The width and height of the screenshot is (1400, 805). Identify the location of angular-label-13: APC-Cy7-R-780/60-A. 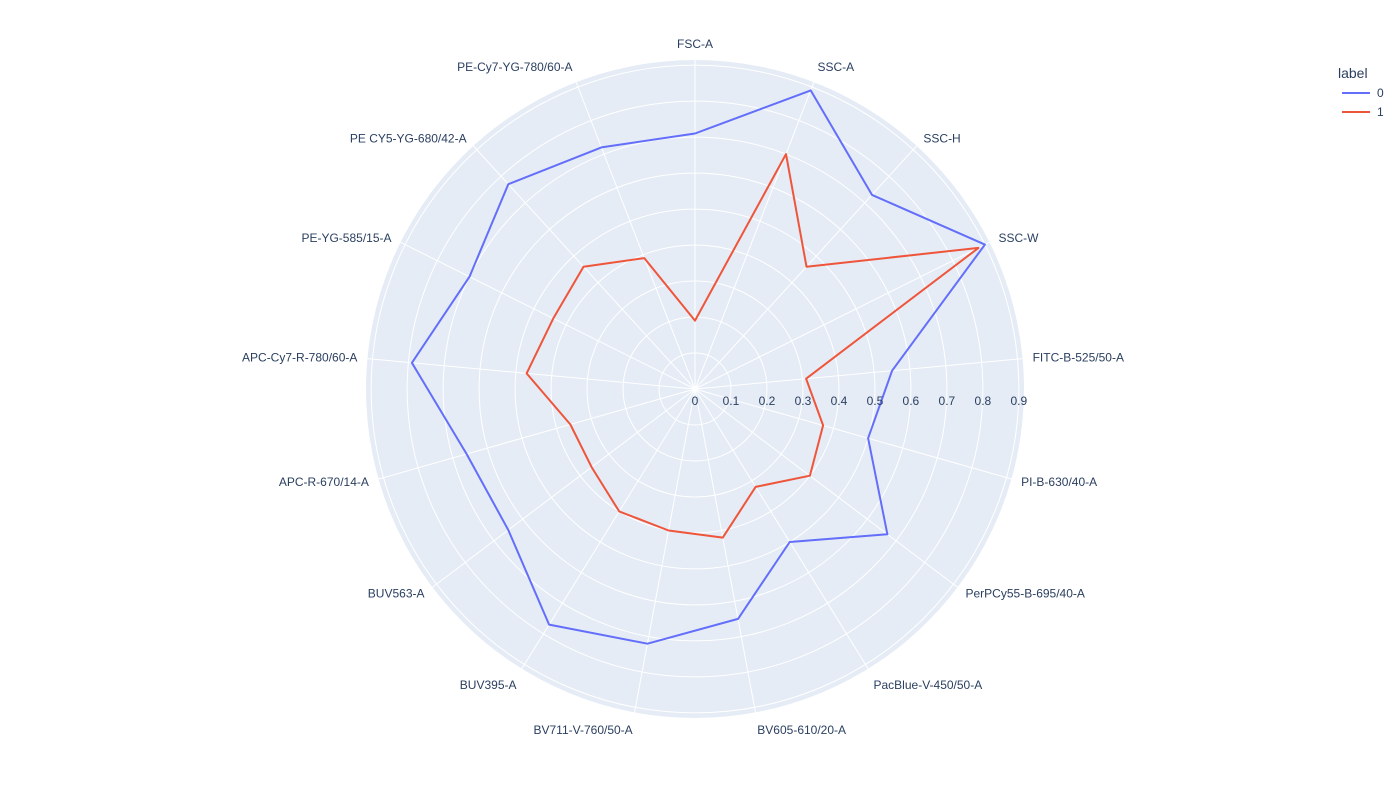
(299, 358).